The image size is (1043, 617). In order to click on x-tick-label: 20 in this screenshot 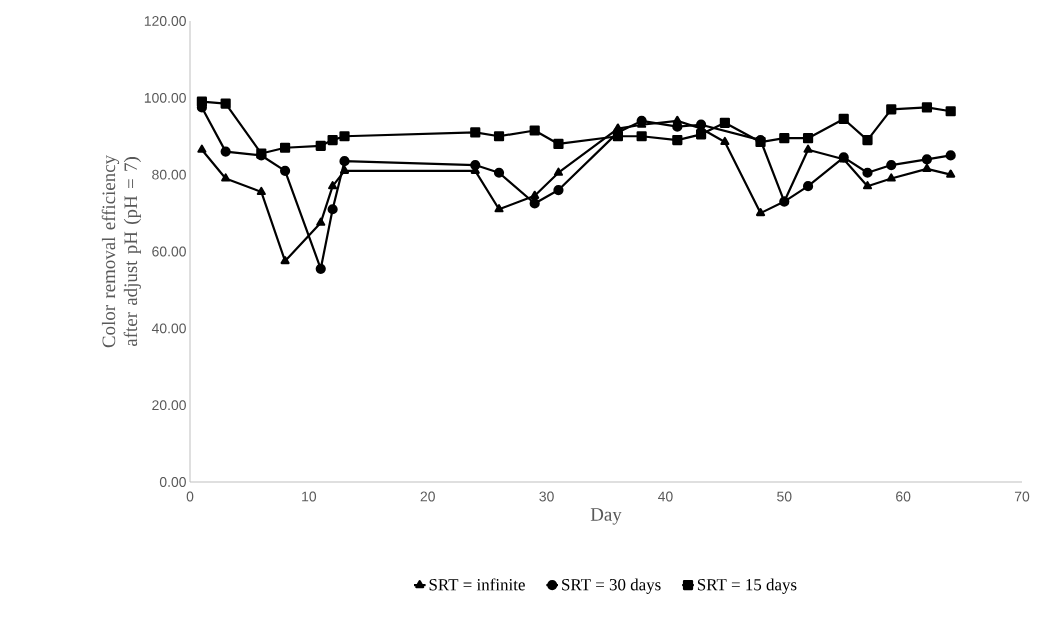, I will do `click(427, 496)`.